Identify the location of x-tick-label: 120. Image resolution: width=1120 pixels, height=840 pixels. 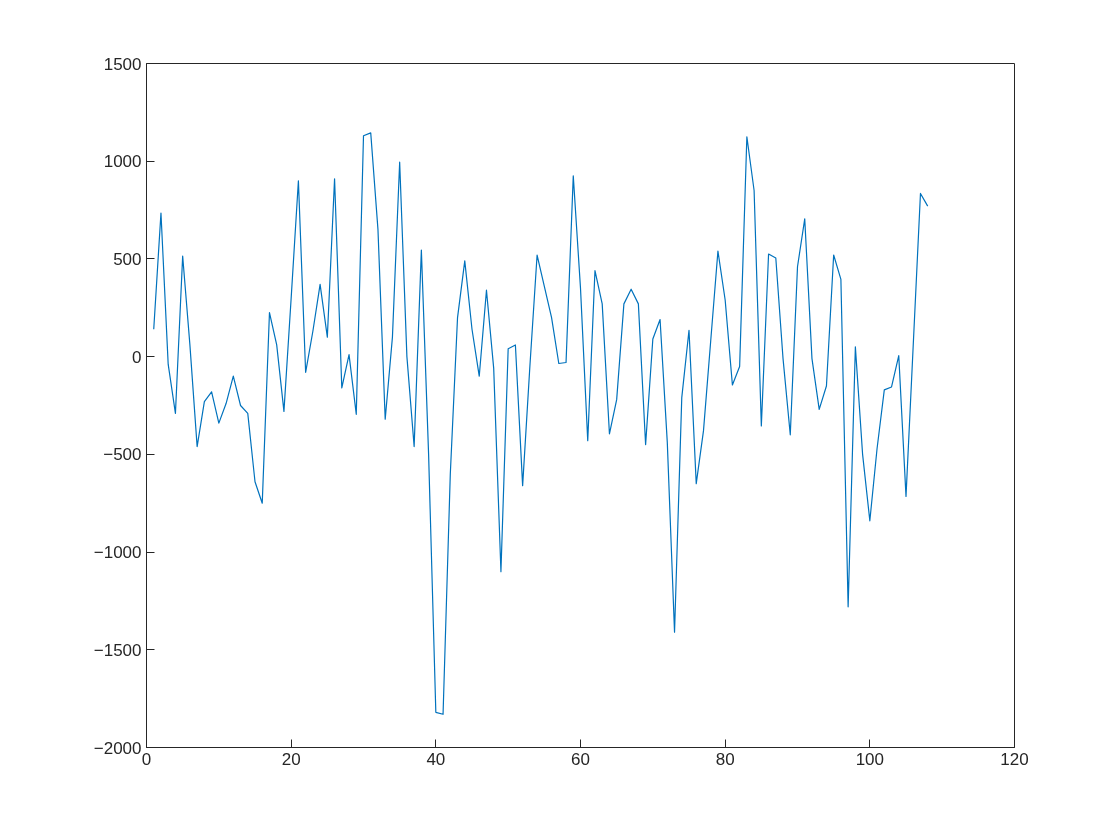
(1014, 759).